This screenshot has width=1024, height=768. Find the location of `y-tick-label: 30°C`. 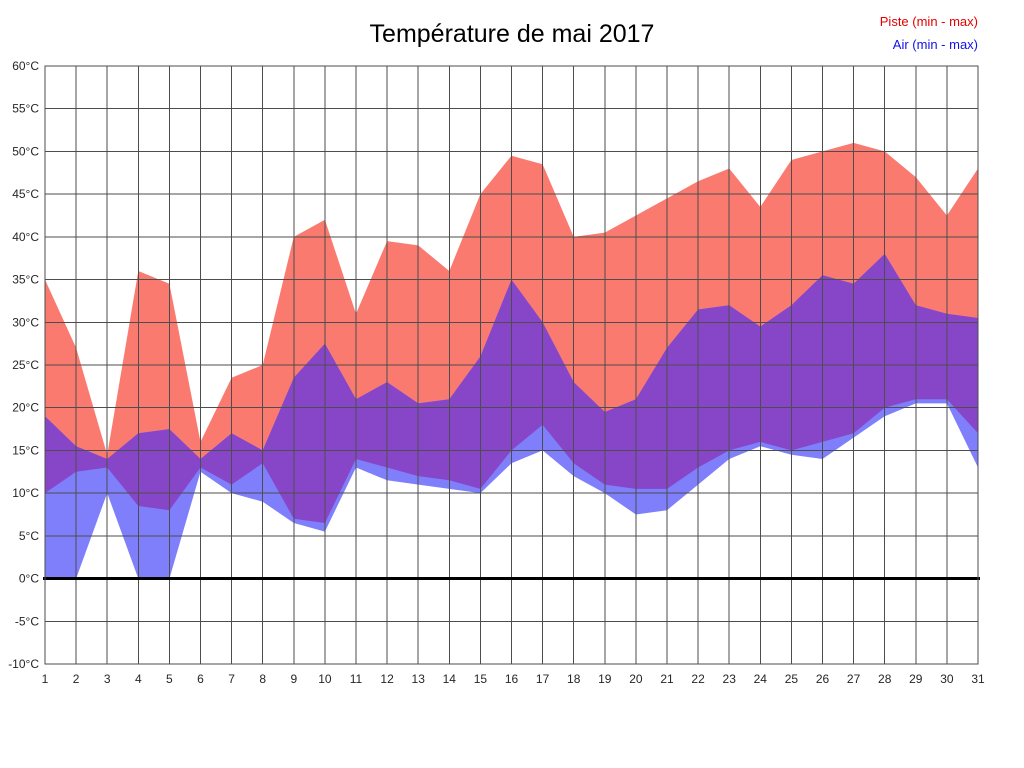

y-tick-label: 30°C is located at coordinates (25, 322).